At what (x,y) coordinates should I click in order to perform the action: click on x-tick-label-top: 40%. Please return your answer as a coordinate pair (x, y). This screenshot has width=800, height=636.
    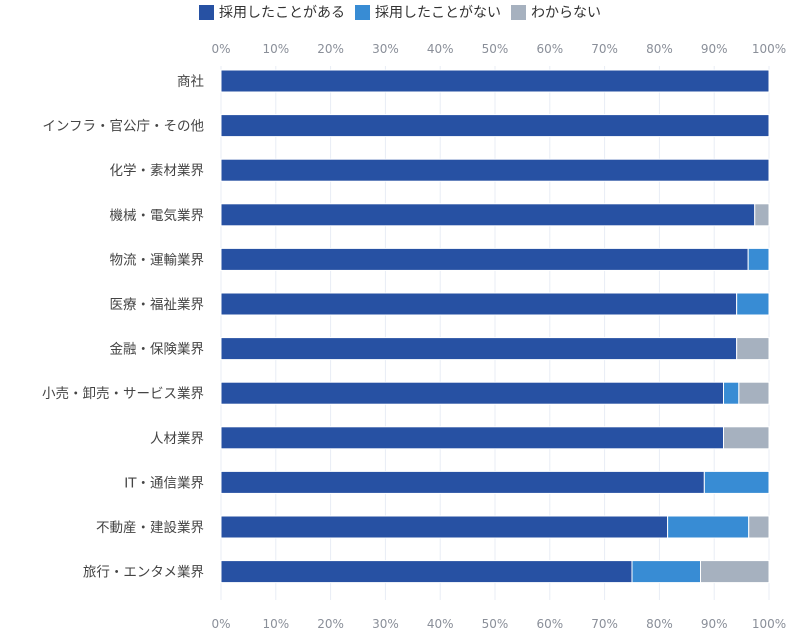
    Looking at the image, I should click on (440, 49).